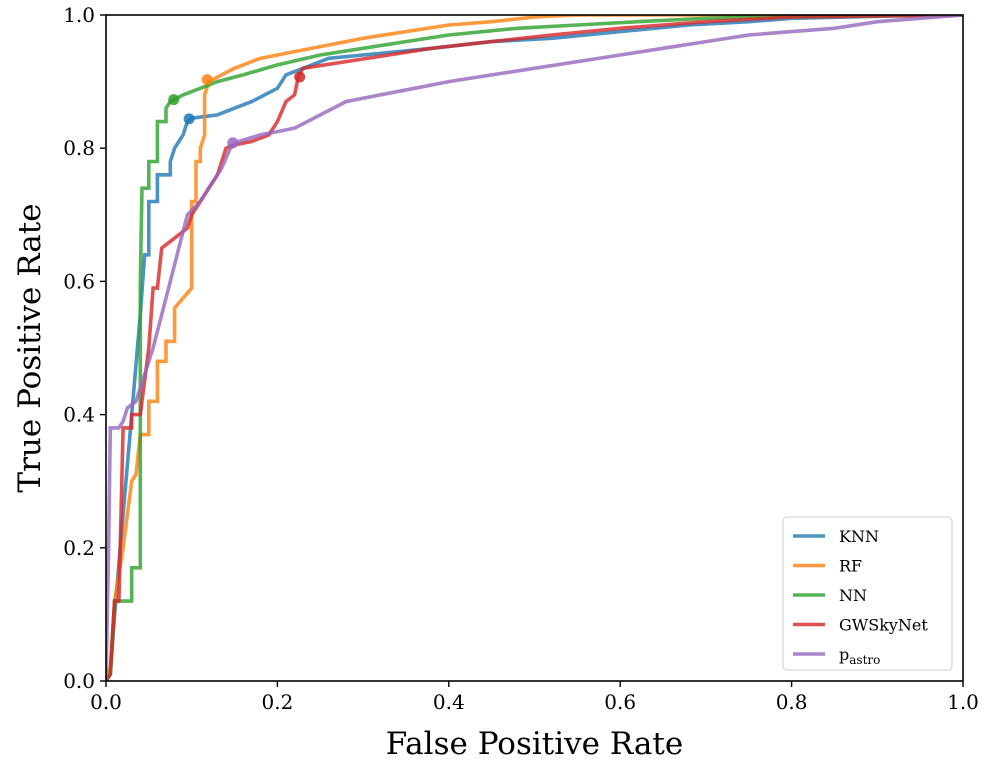 Image resolution: width=997 pixels, height=778 pixels. I want to click on legend-box, so click(867, 593).